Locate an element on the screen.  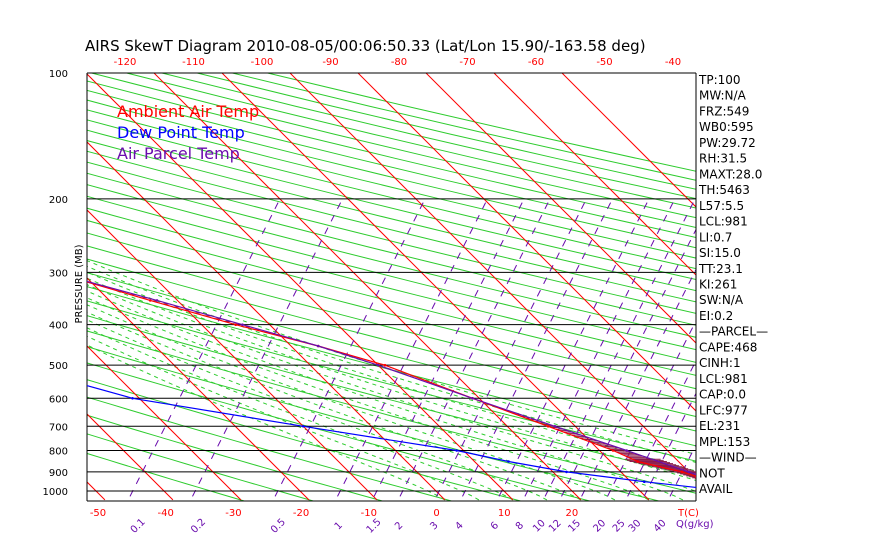
top-temp-tick-label: -120 is located at coordinates (125, 62).